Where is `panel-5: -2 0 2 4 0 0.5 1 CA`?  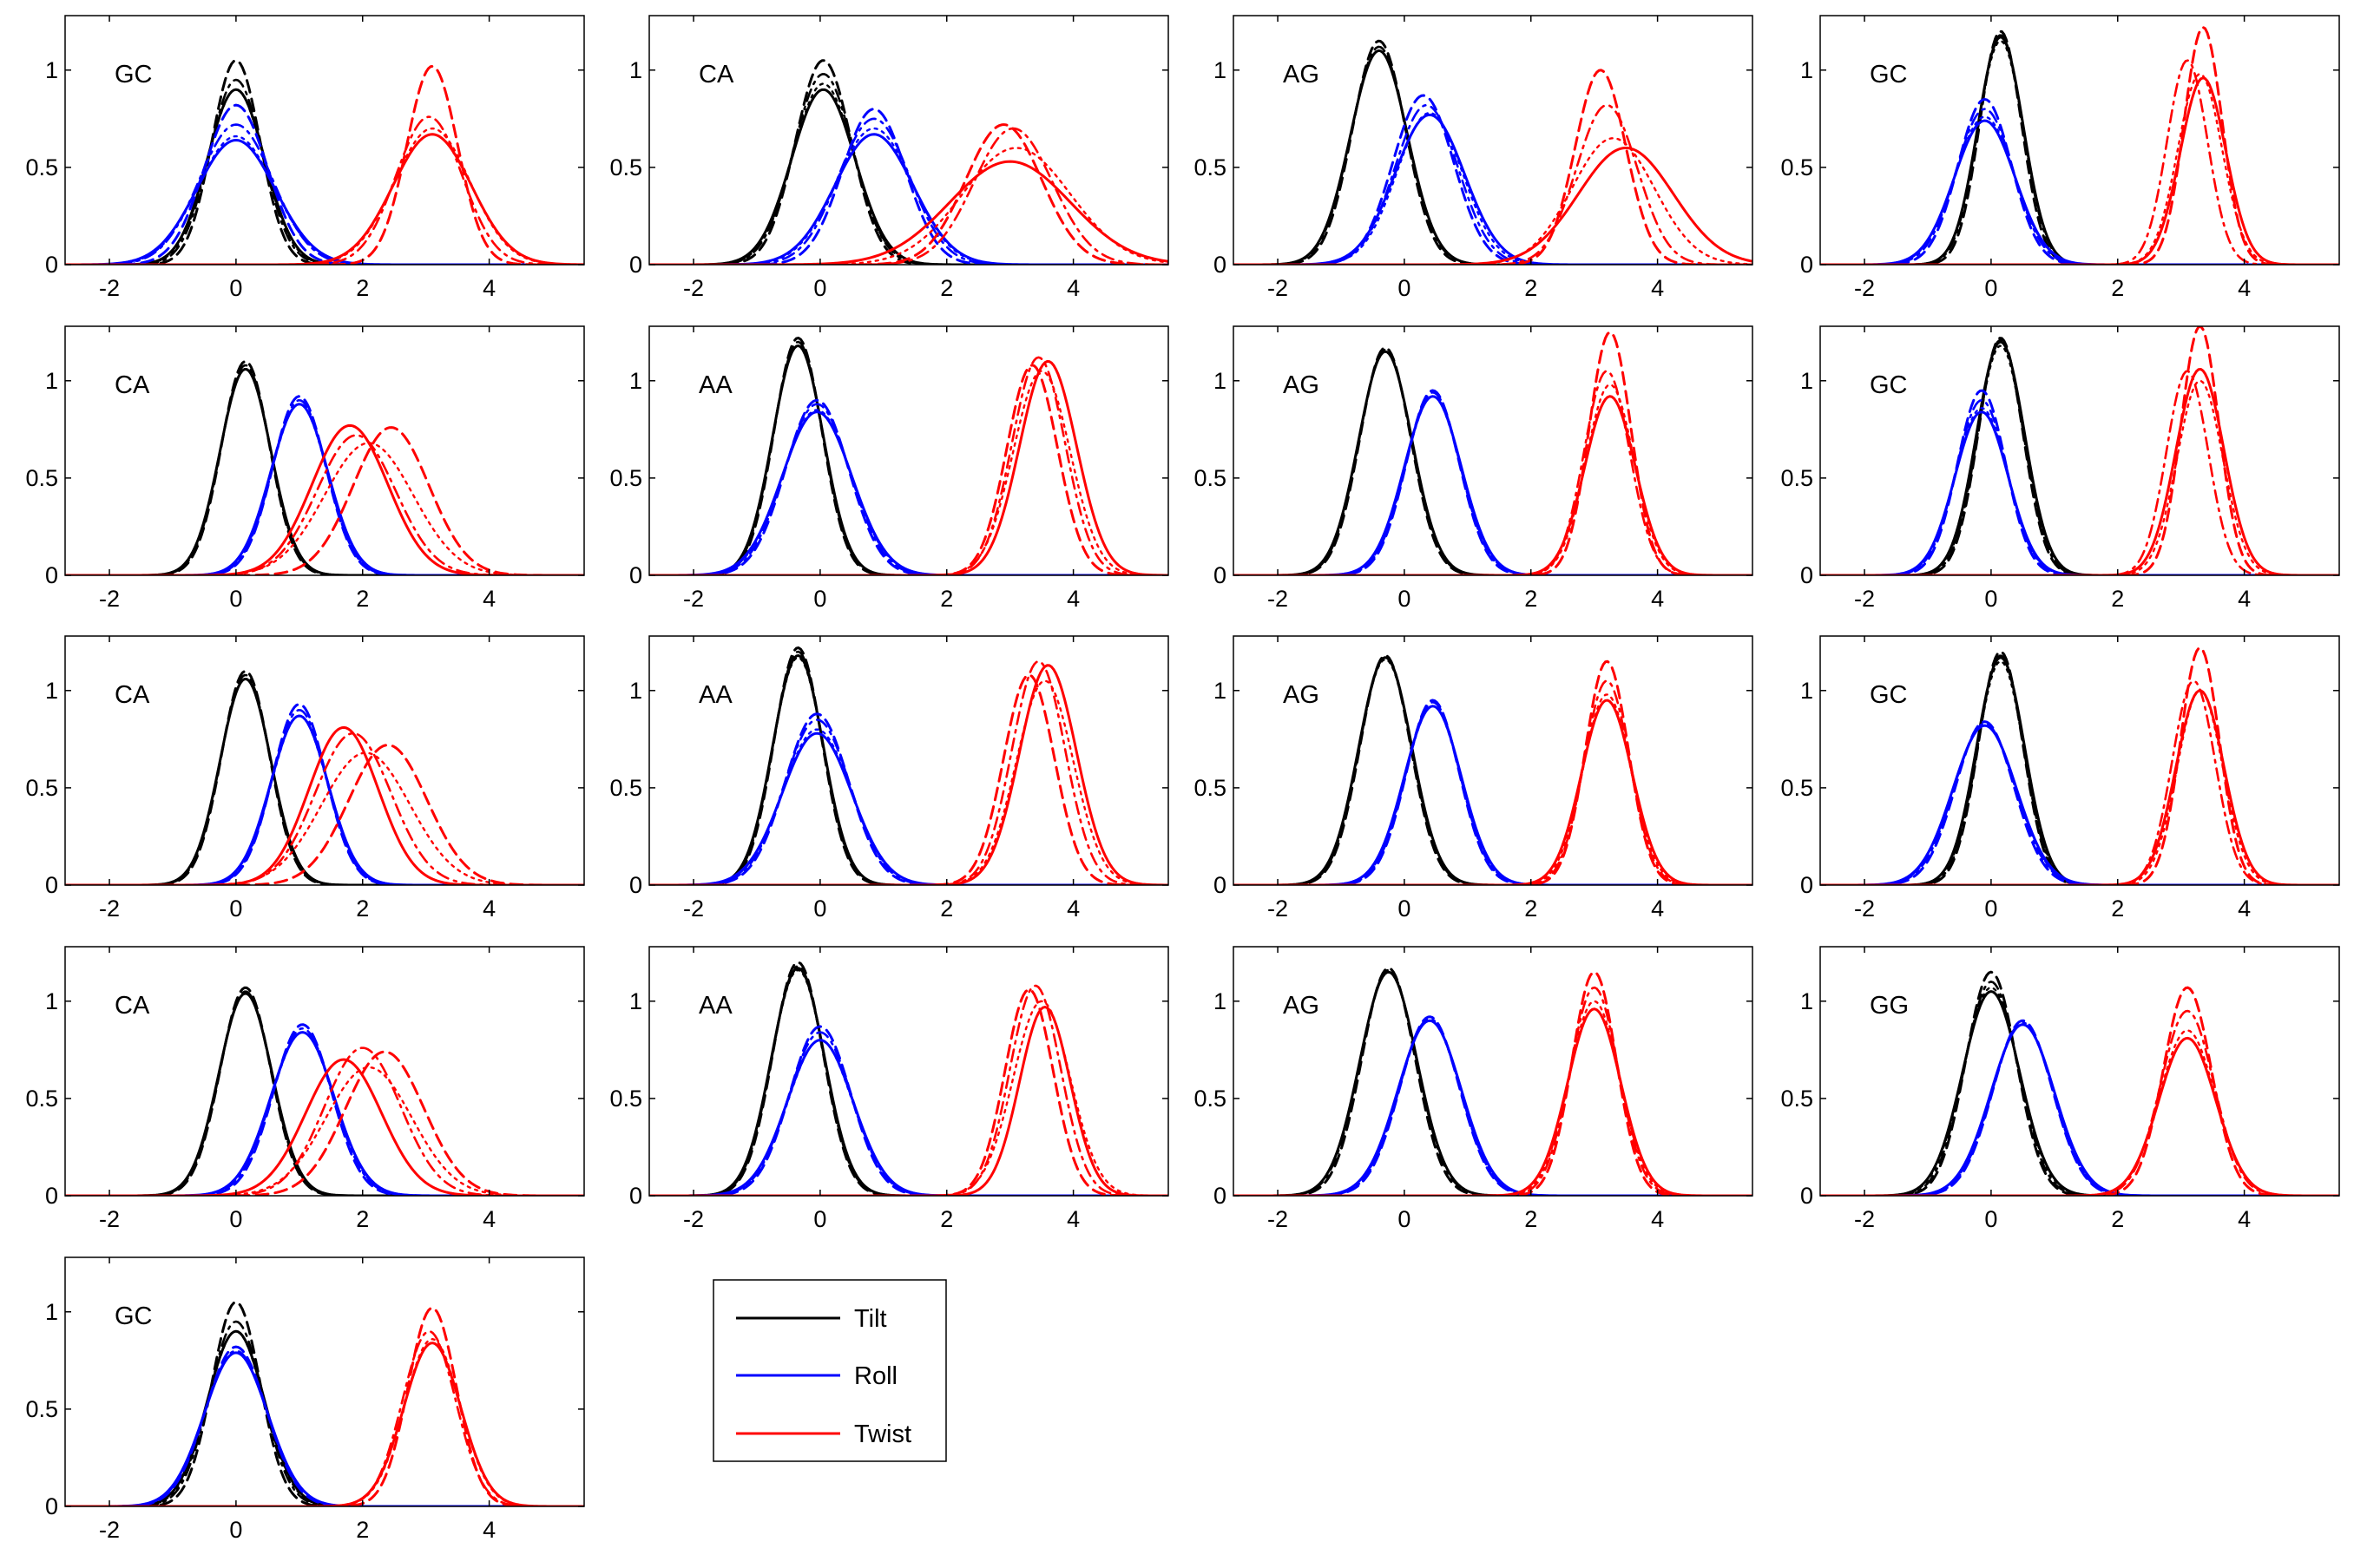 panel-5: -2 0 2 4 0 0.5 1 CA is located at coordinates (305, 468).